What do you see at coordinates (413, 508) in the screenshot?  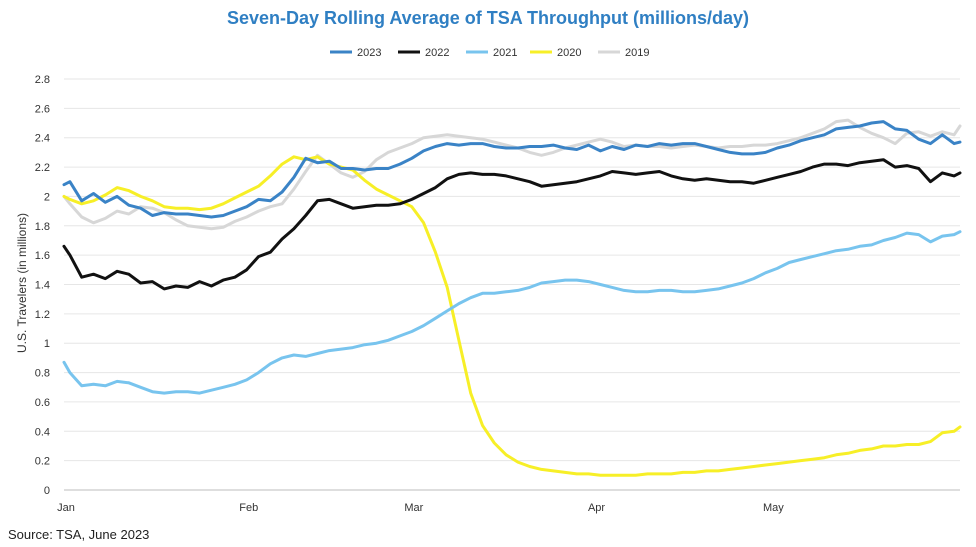 I see `x-tick-label: Mar` at bounding box center [413, 508].